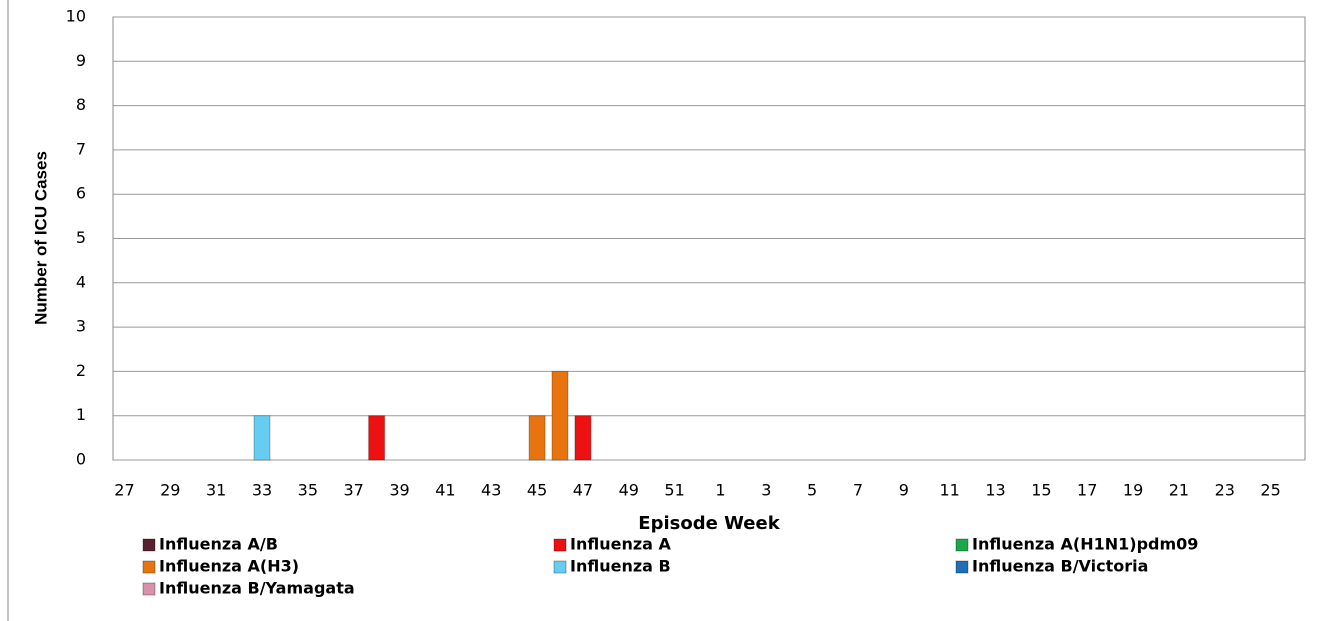 This screenshot has width=1337, height=621. I want to click on x-tick-label: 3, so click(766, 490).